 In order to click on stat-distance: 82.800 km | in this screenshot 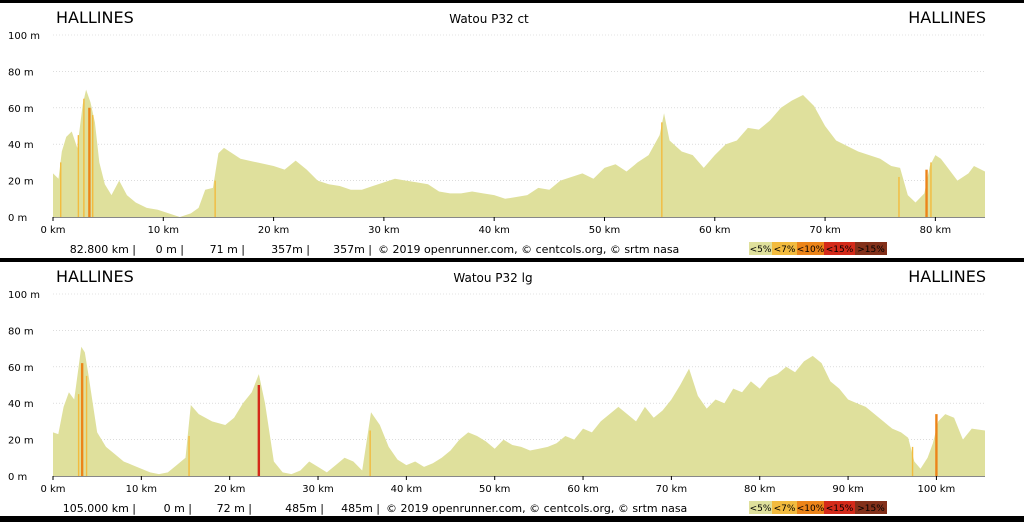, I will do `click(103, 249)`.